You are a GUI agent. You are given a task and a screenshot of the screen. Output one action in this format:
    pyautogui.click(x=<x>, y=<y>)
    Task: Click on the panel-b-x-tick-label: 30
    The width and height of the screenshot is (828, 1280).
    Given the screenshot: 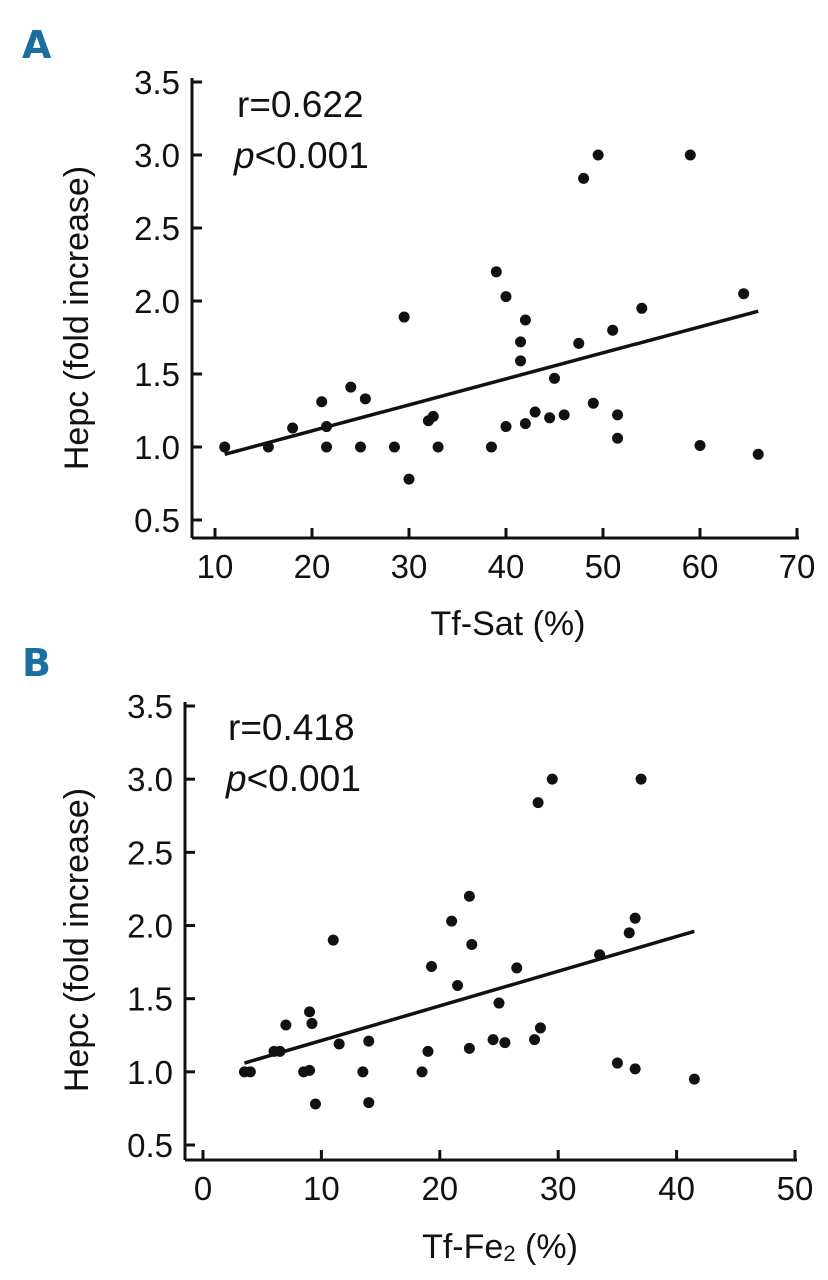 What is the action you would take?
    pyautogui.click(x=558, y=1188)
    